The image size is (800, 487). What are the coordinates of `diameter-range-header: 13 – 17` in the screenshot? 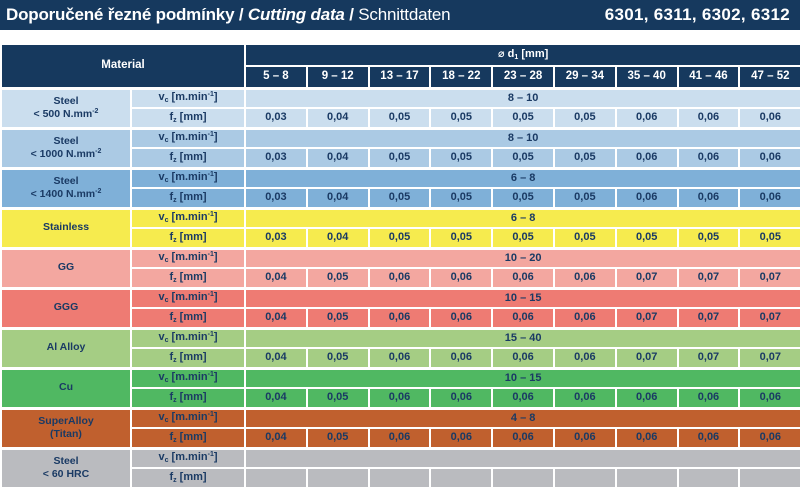 It's located at (399, 77).